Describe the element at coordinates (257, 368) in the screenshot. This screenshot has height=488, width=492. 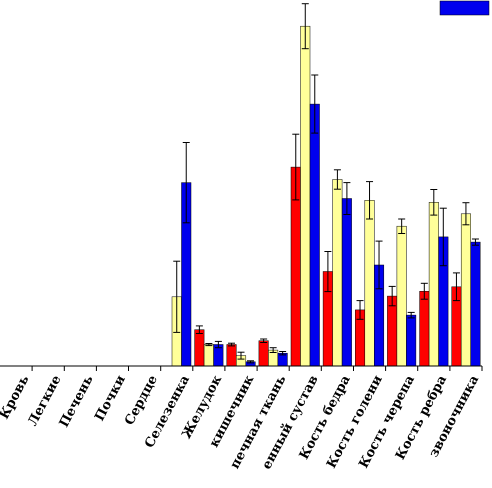
I see `x-ticks-layer` at that location.